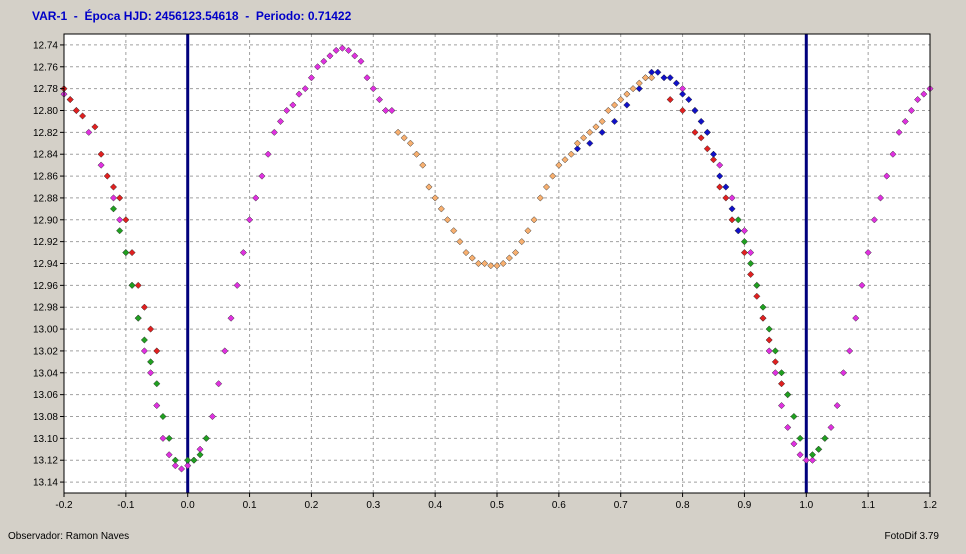 This screenshot has height=554, width=966. What do you see at coordinates (806, 505) in the screenshot?
I see `x-tick-label: 1.0` at bounding box center [806, 505].